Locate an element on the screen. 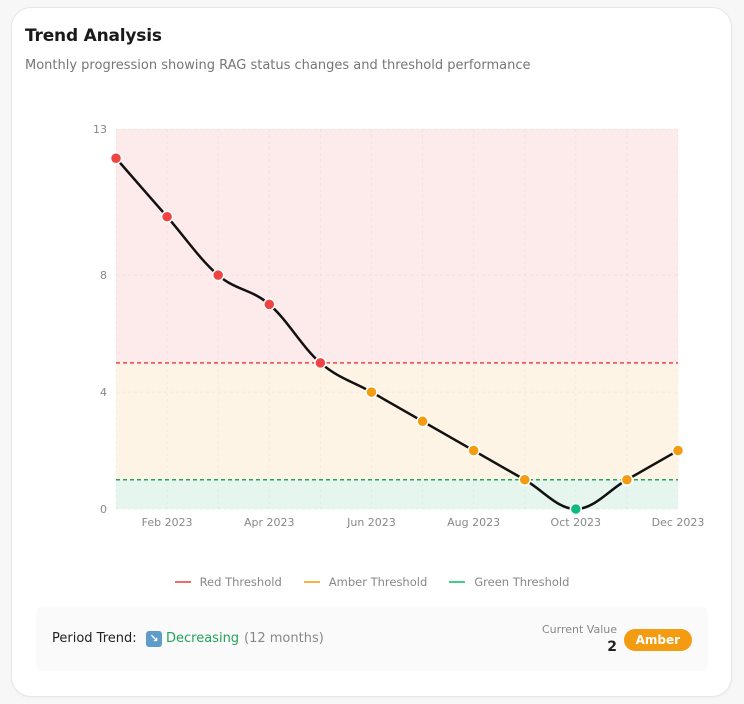 This screenshot has width=744, height=704. x-tick-label: Dec 2023 is located at coordinates (678, 522).